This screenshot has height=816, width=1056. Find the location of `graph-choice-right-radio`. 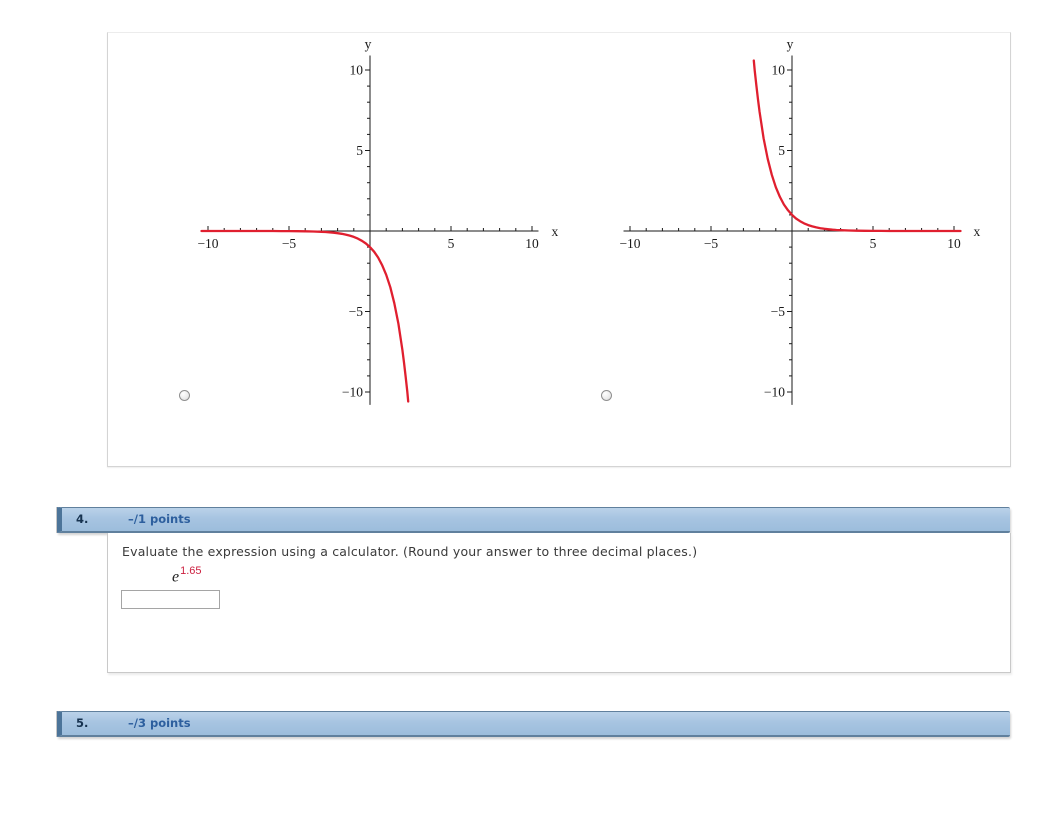

graph-choice-right-radio is located at coordinates (606, 395).